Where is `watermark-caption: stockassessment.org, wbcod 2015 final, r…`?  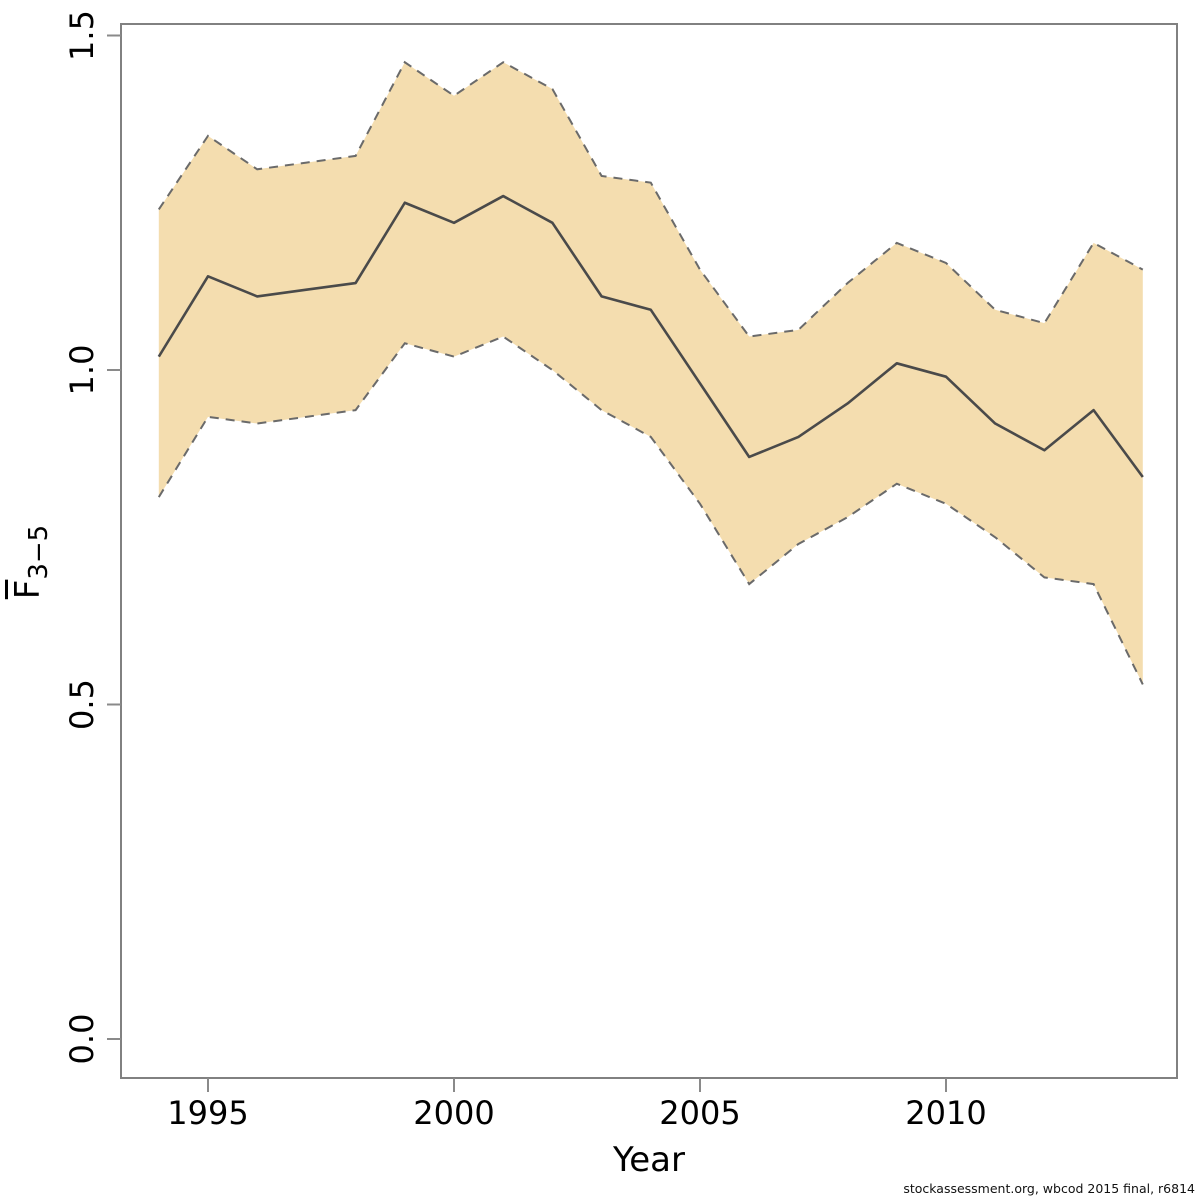 watermark-caption: stockassessment.org, wbcod 2015 final, r… is located at coordinates (1049, 1188).